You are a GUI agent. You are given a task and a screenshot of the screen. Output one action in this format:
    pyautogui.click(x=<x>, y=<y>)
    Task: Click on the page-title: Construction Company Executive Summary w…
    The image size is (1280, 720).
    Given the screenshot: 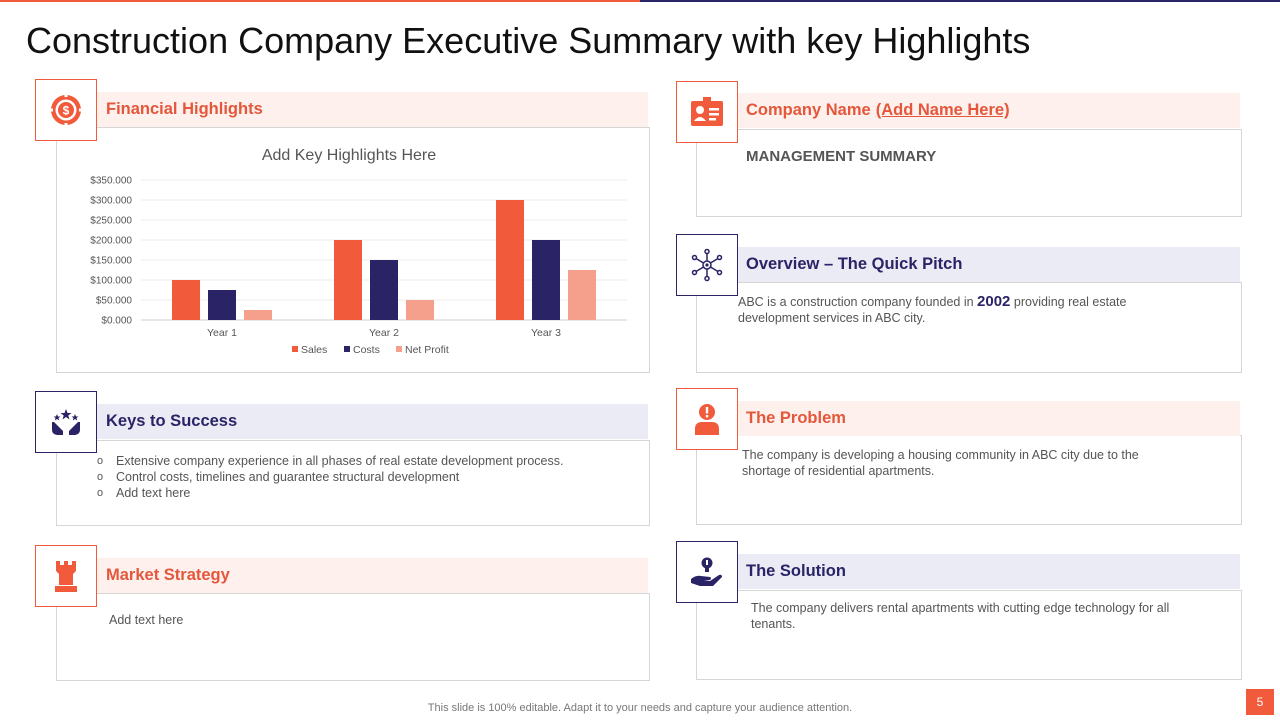 What is the action you would take?
    pyautogui.click(x=528, y=40)
    